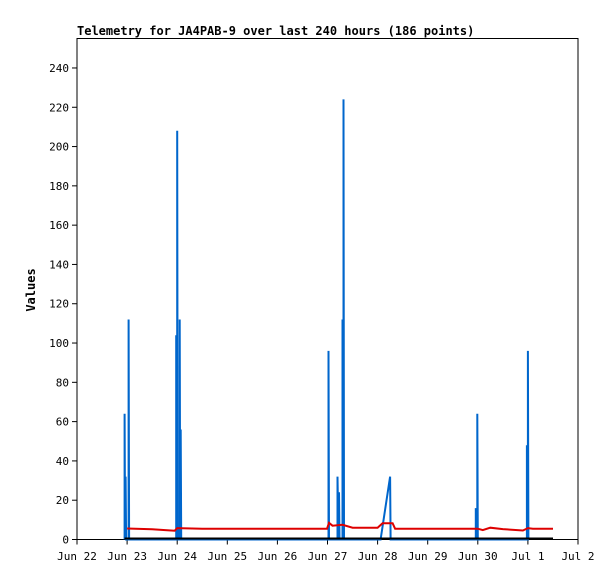 This screenshot has width=615, height=579. What do you see at coordinates (177, 556) in the screenshot?
I see `x-tick-label: Jun 24` at bounding box center [177, 556].